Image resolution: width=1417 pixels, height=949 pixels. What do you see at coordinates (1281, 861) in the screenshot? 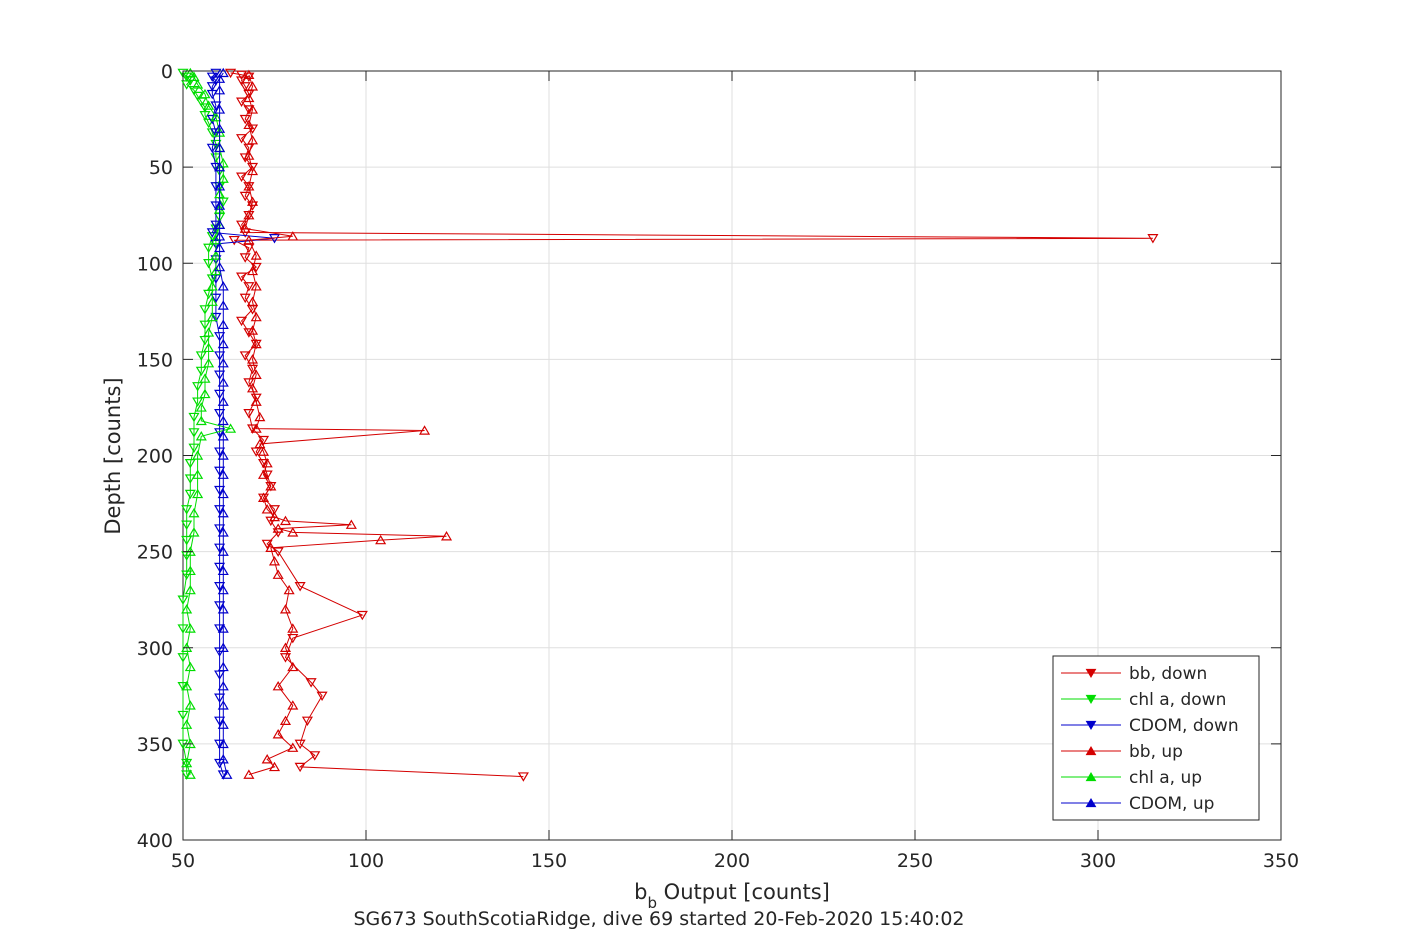
I see `x-tick-label: 350` at bounding box center [1281, 861].